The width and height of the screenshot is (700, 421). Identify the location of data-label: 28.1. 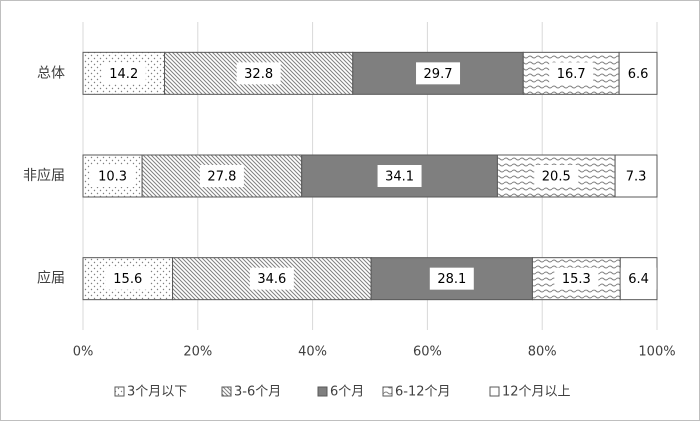
(451, 279).